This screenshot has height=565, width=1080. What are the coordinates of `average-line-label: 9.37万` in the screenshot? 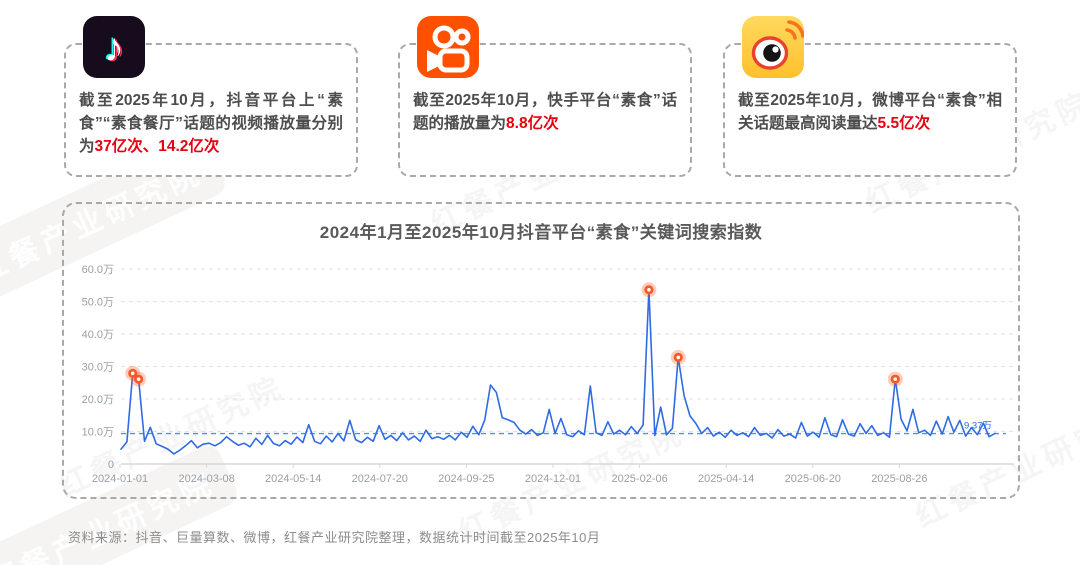 It's located at (978, 426).